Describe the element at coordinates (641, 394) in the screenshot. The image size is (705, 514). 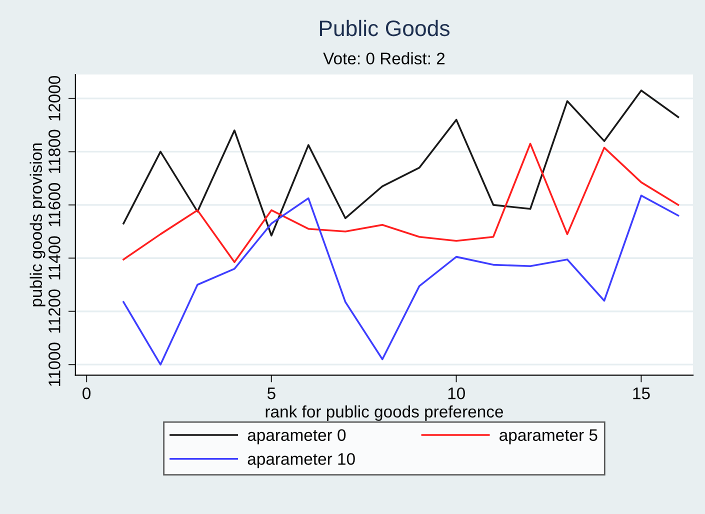
I see `x-tick-label: 15` at that location.